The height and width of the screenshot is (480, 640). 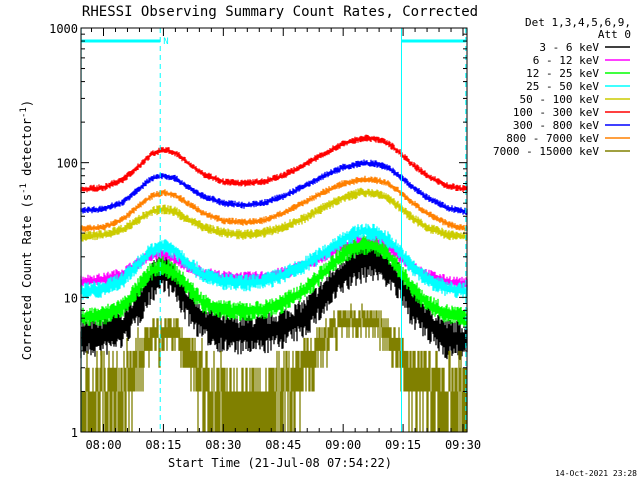 I want to click on y-tick-label-1: 10, so click(x=71, y=298).